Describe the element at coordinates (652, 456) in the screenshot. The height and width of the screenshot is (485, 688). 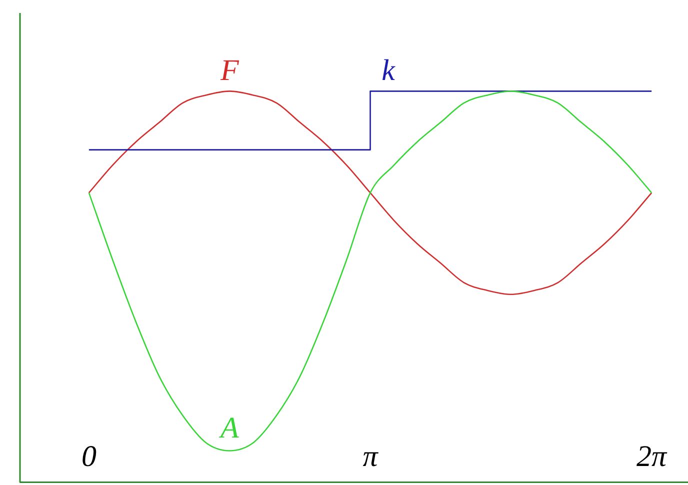
I see `x-tick-label: 2π` at that location.